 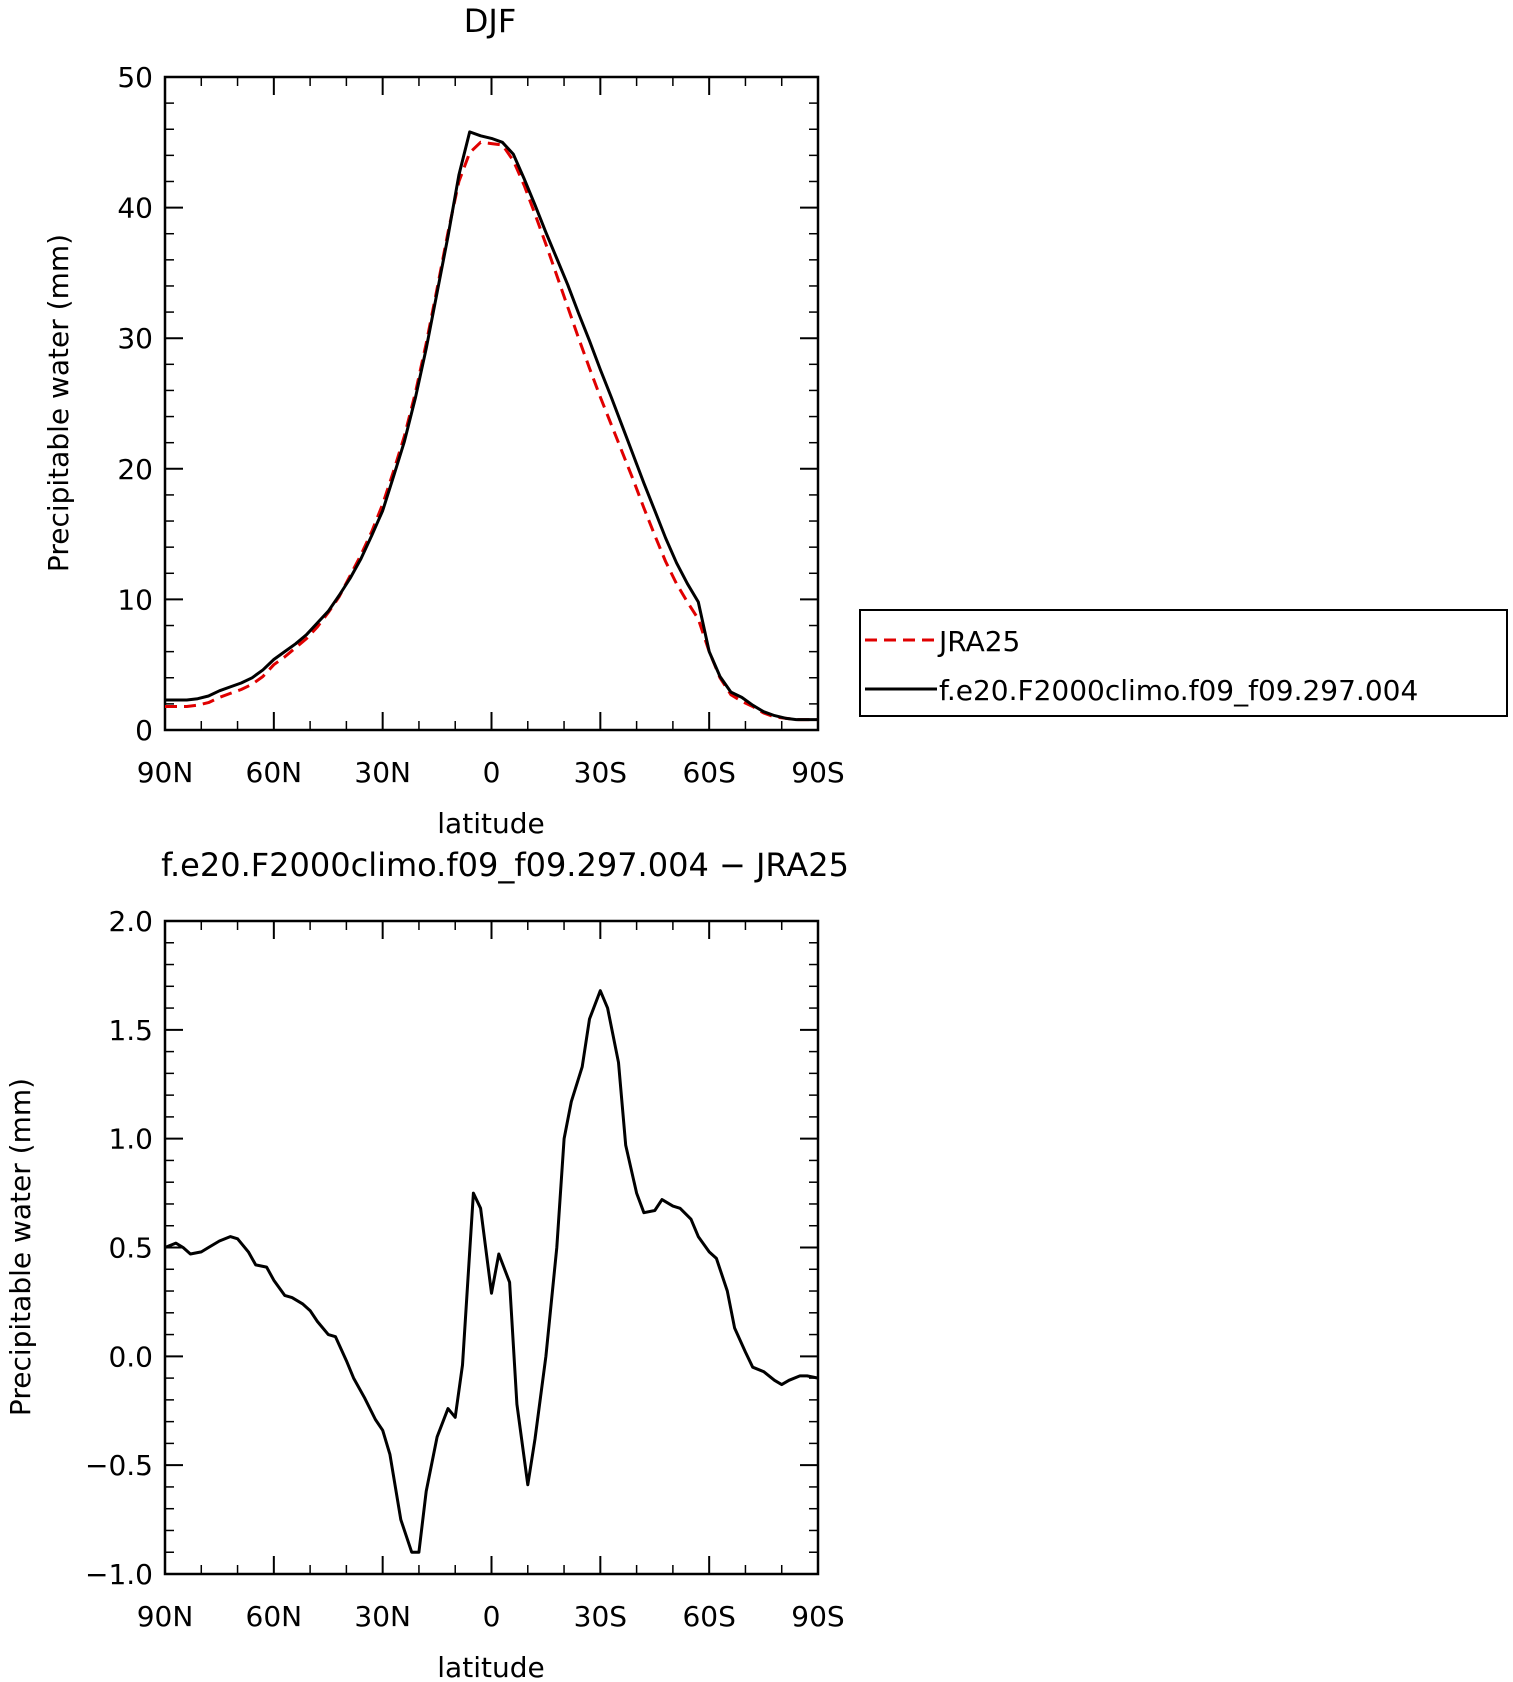 What do you see at coordinates (817, 772) in the screenshot?
I see `top-x-tick-label: 90S` at bounding box center [817, 772].